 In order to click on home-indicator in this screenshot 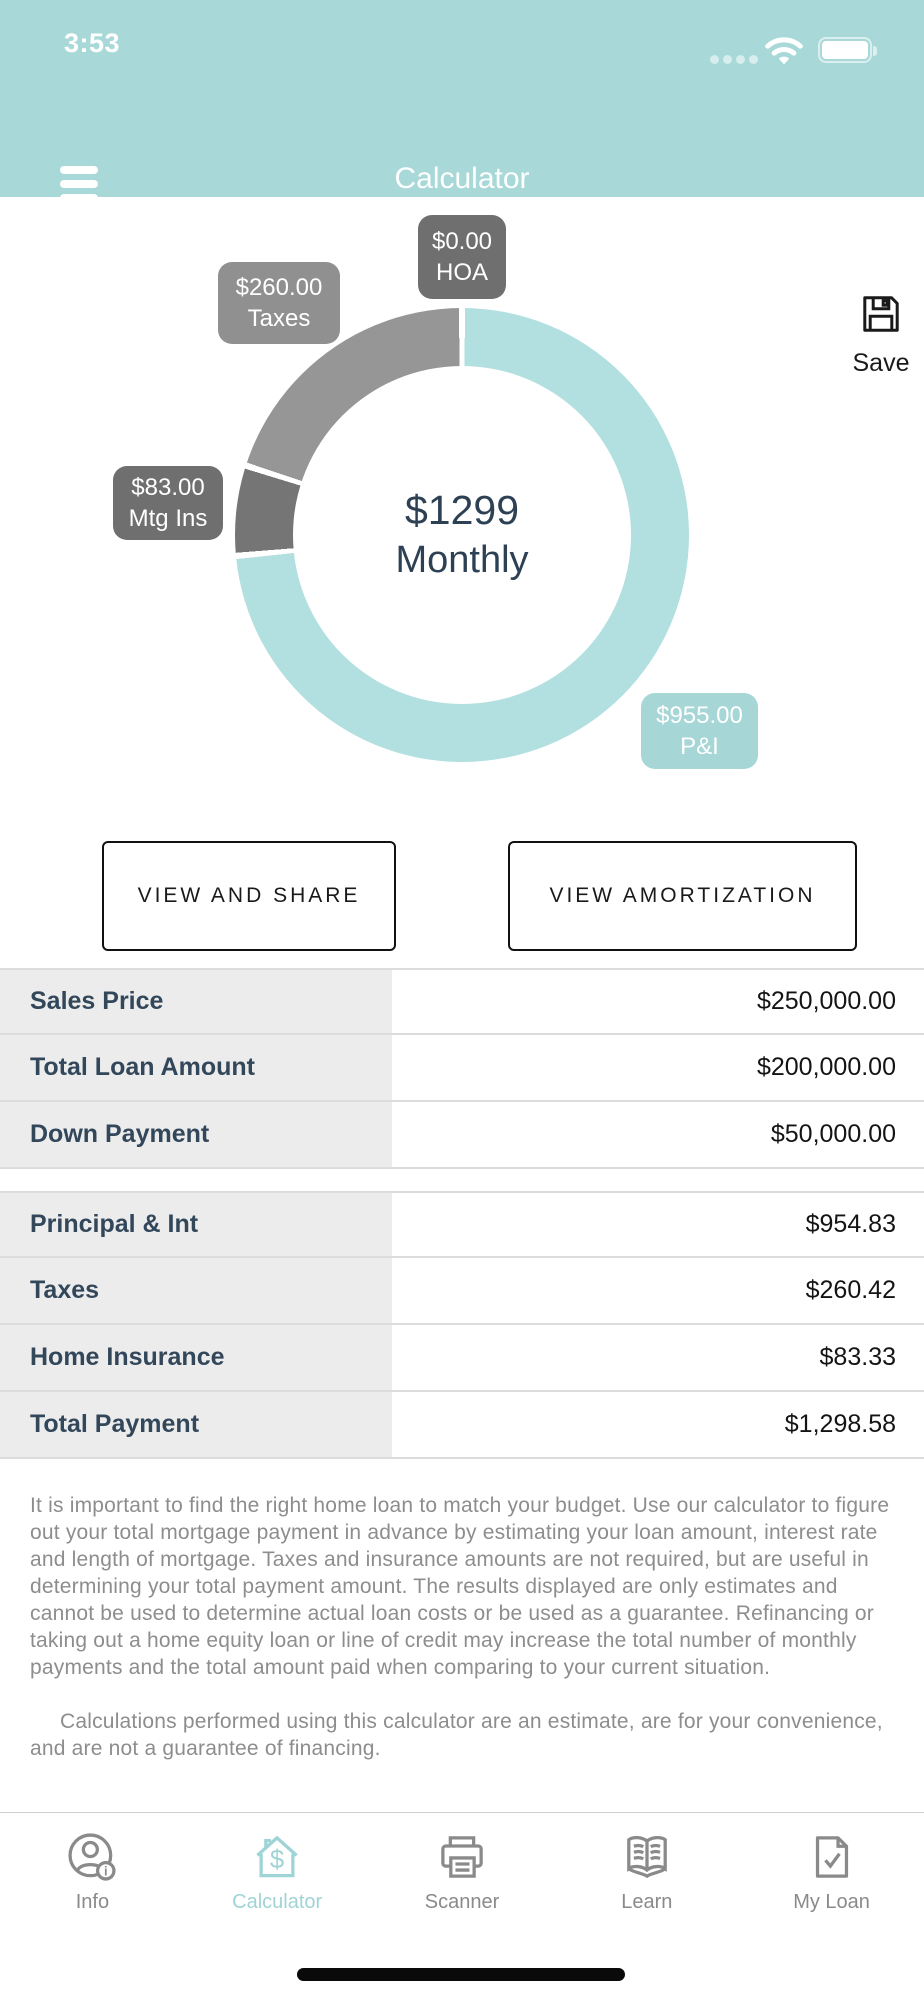, I will do `click(461, 1974)`.